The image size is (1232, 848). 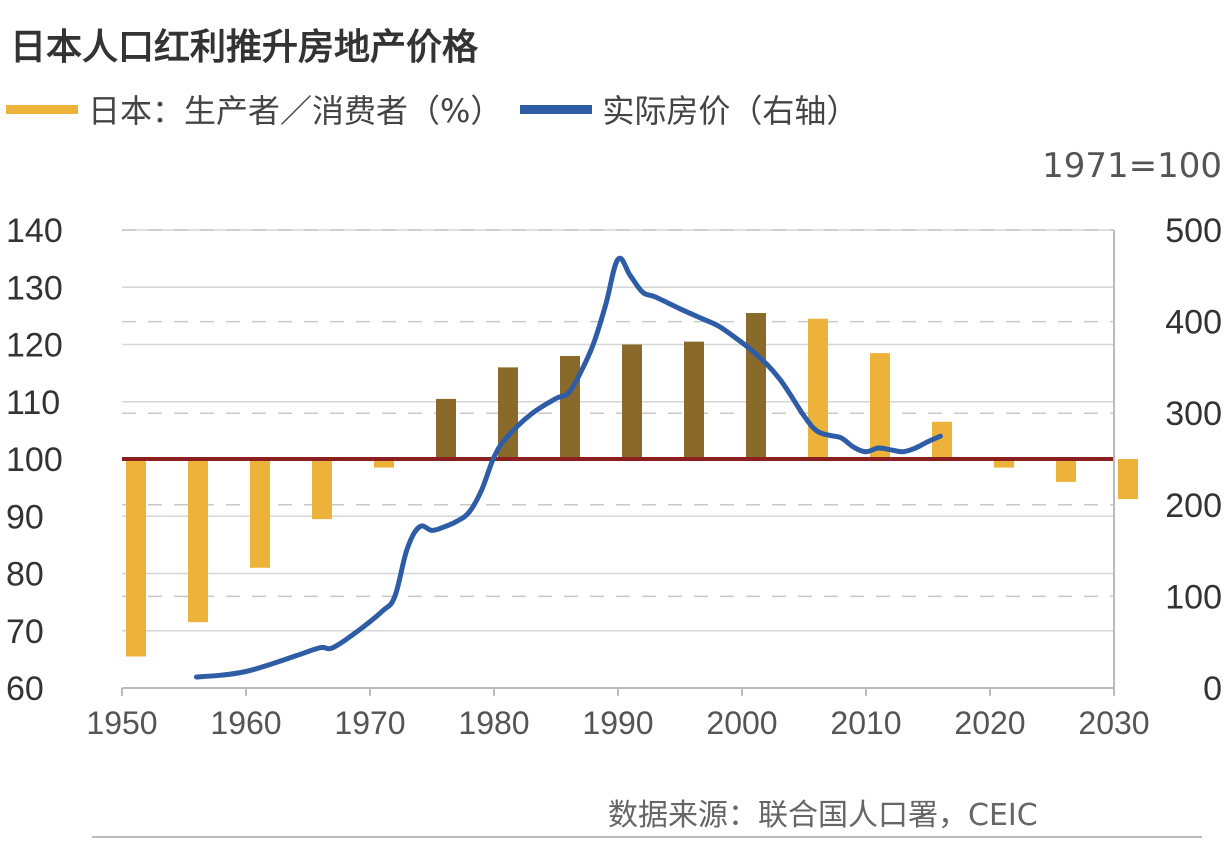 What do you see at coordinates (245, 723) in the screenshot?
I see `x-tick-label-1960: 1960` at bounding box center [245, 723].